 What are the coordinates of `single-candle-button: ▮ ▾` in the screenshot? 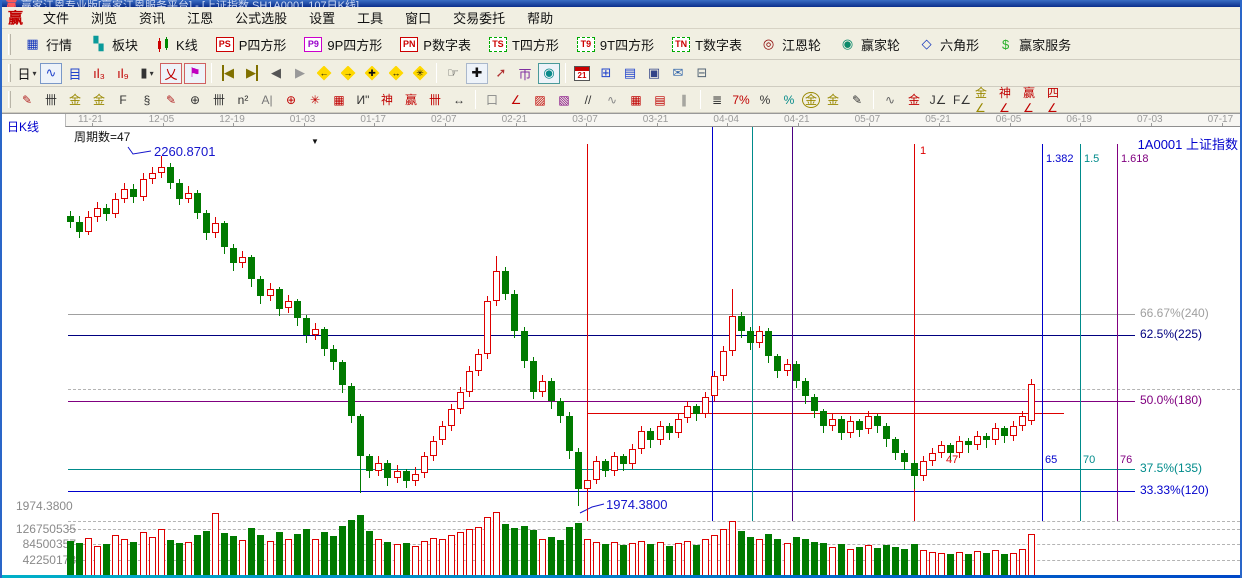 It's located at (147, 73).